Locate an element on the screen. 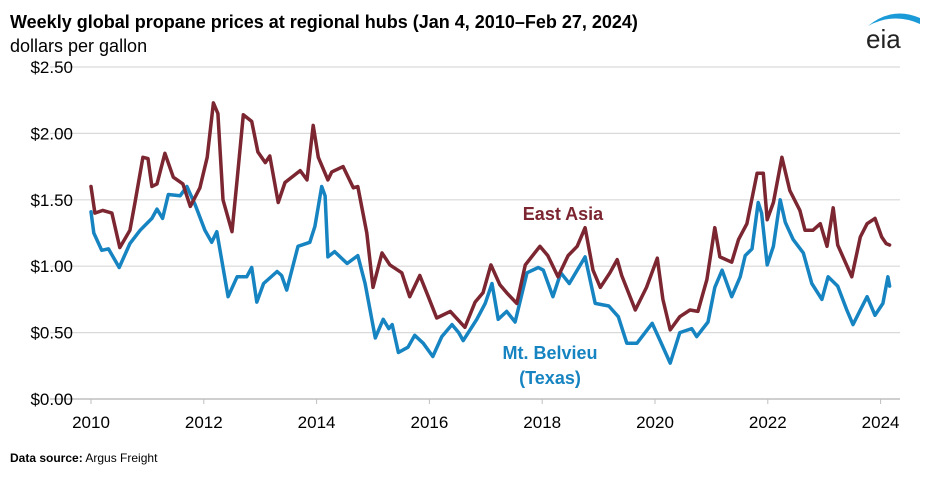 Image resolution: width=930 pixels, height=478 pixels. series-label-mt-belvieu: (Texas) is located at coordinates (550, 378).